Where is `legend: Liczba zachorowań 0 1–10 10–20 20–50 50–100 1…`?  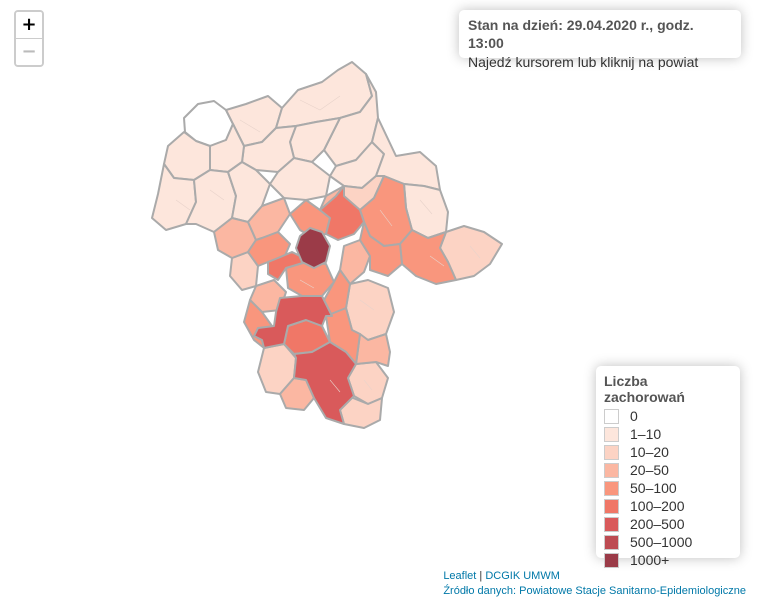
legend: Liczba zachorowań 0 1–10 10–20 20–50 50–100 1… is located at coordinates (668, 467).